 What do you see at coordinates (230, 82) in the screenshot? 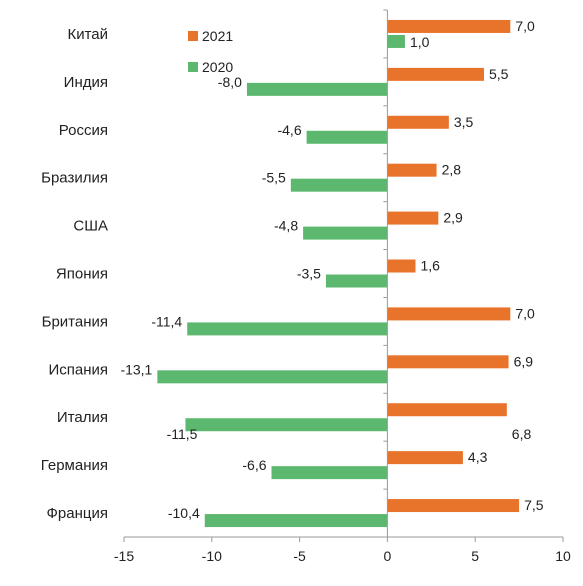
I see `data-label-2020: -8,0` at bounding box center [230, 82].